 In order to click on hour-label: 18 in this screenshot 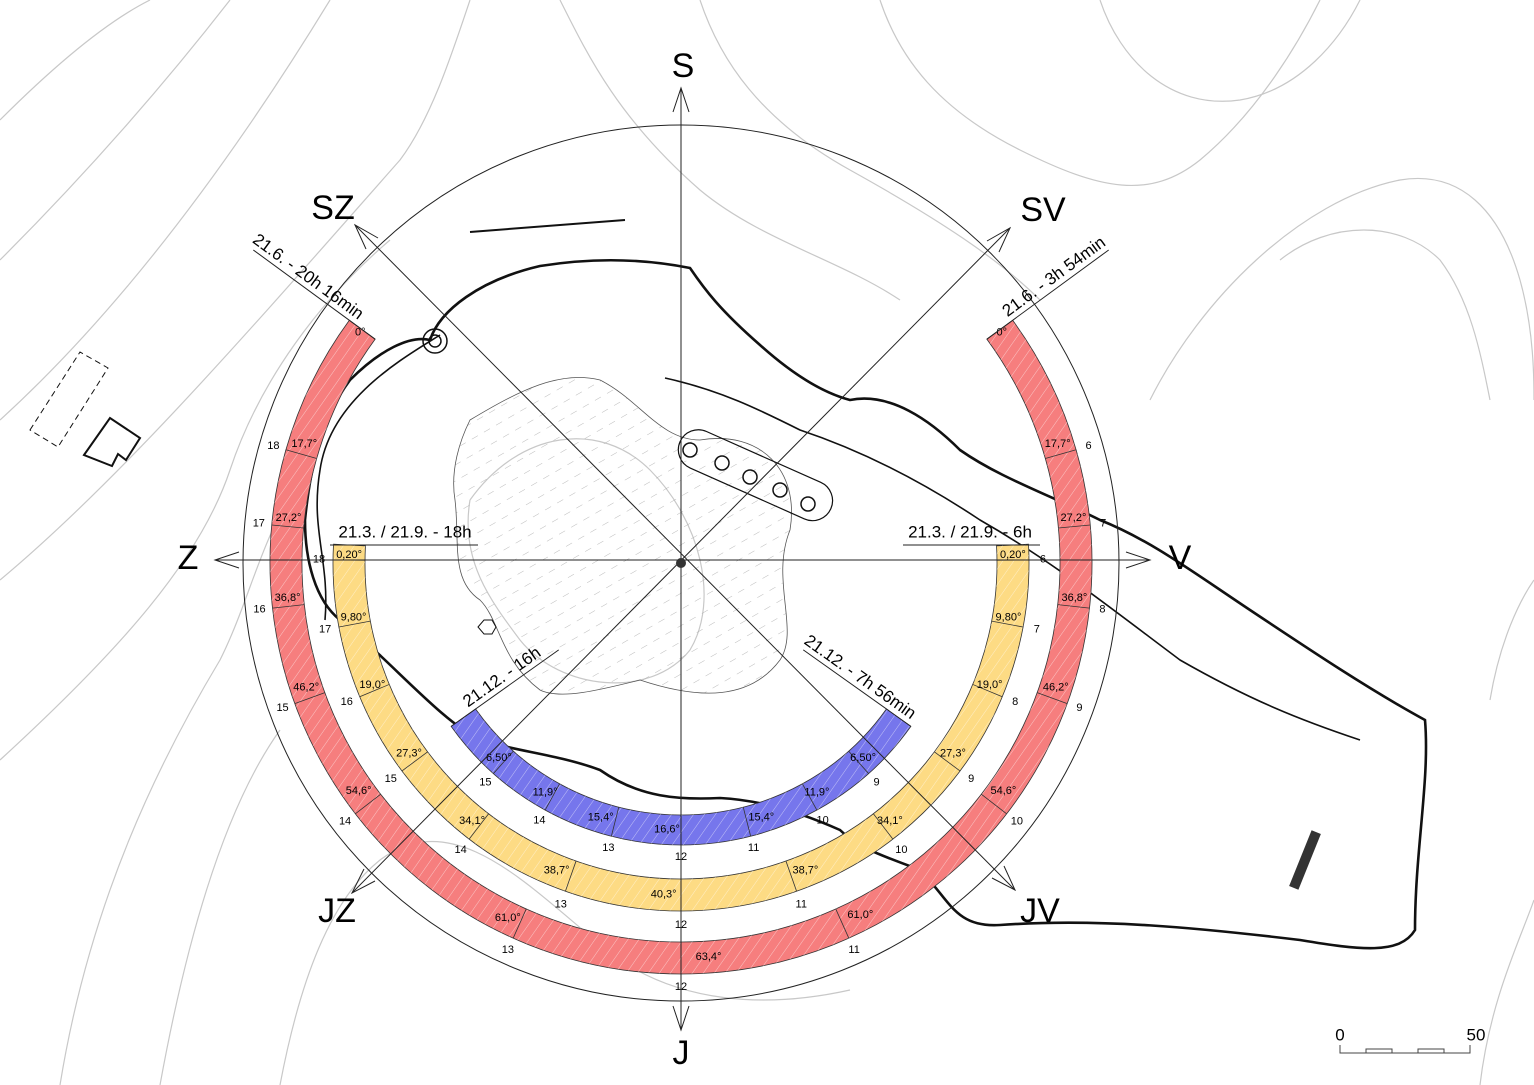, I will do `click(273, 446)`.